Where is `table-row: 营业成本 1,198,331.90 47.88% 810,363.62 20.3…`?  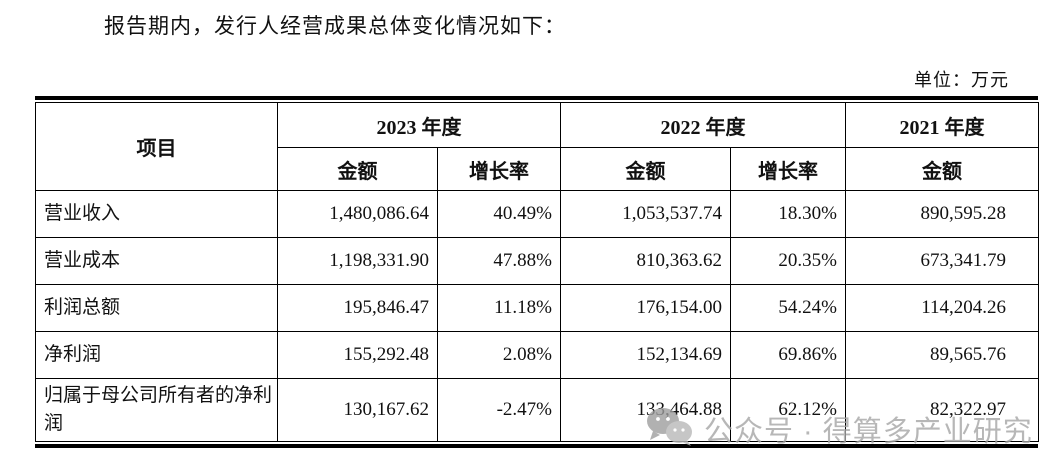 table-row: 营业成本 1,198,331.90 47.88% 810,363.62 20.3… is located at coordinates (537, 261).